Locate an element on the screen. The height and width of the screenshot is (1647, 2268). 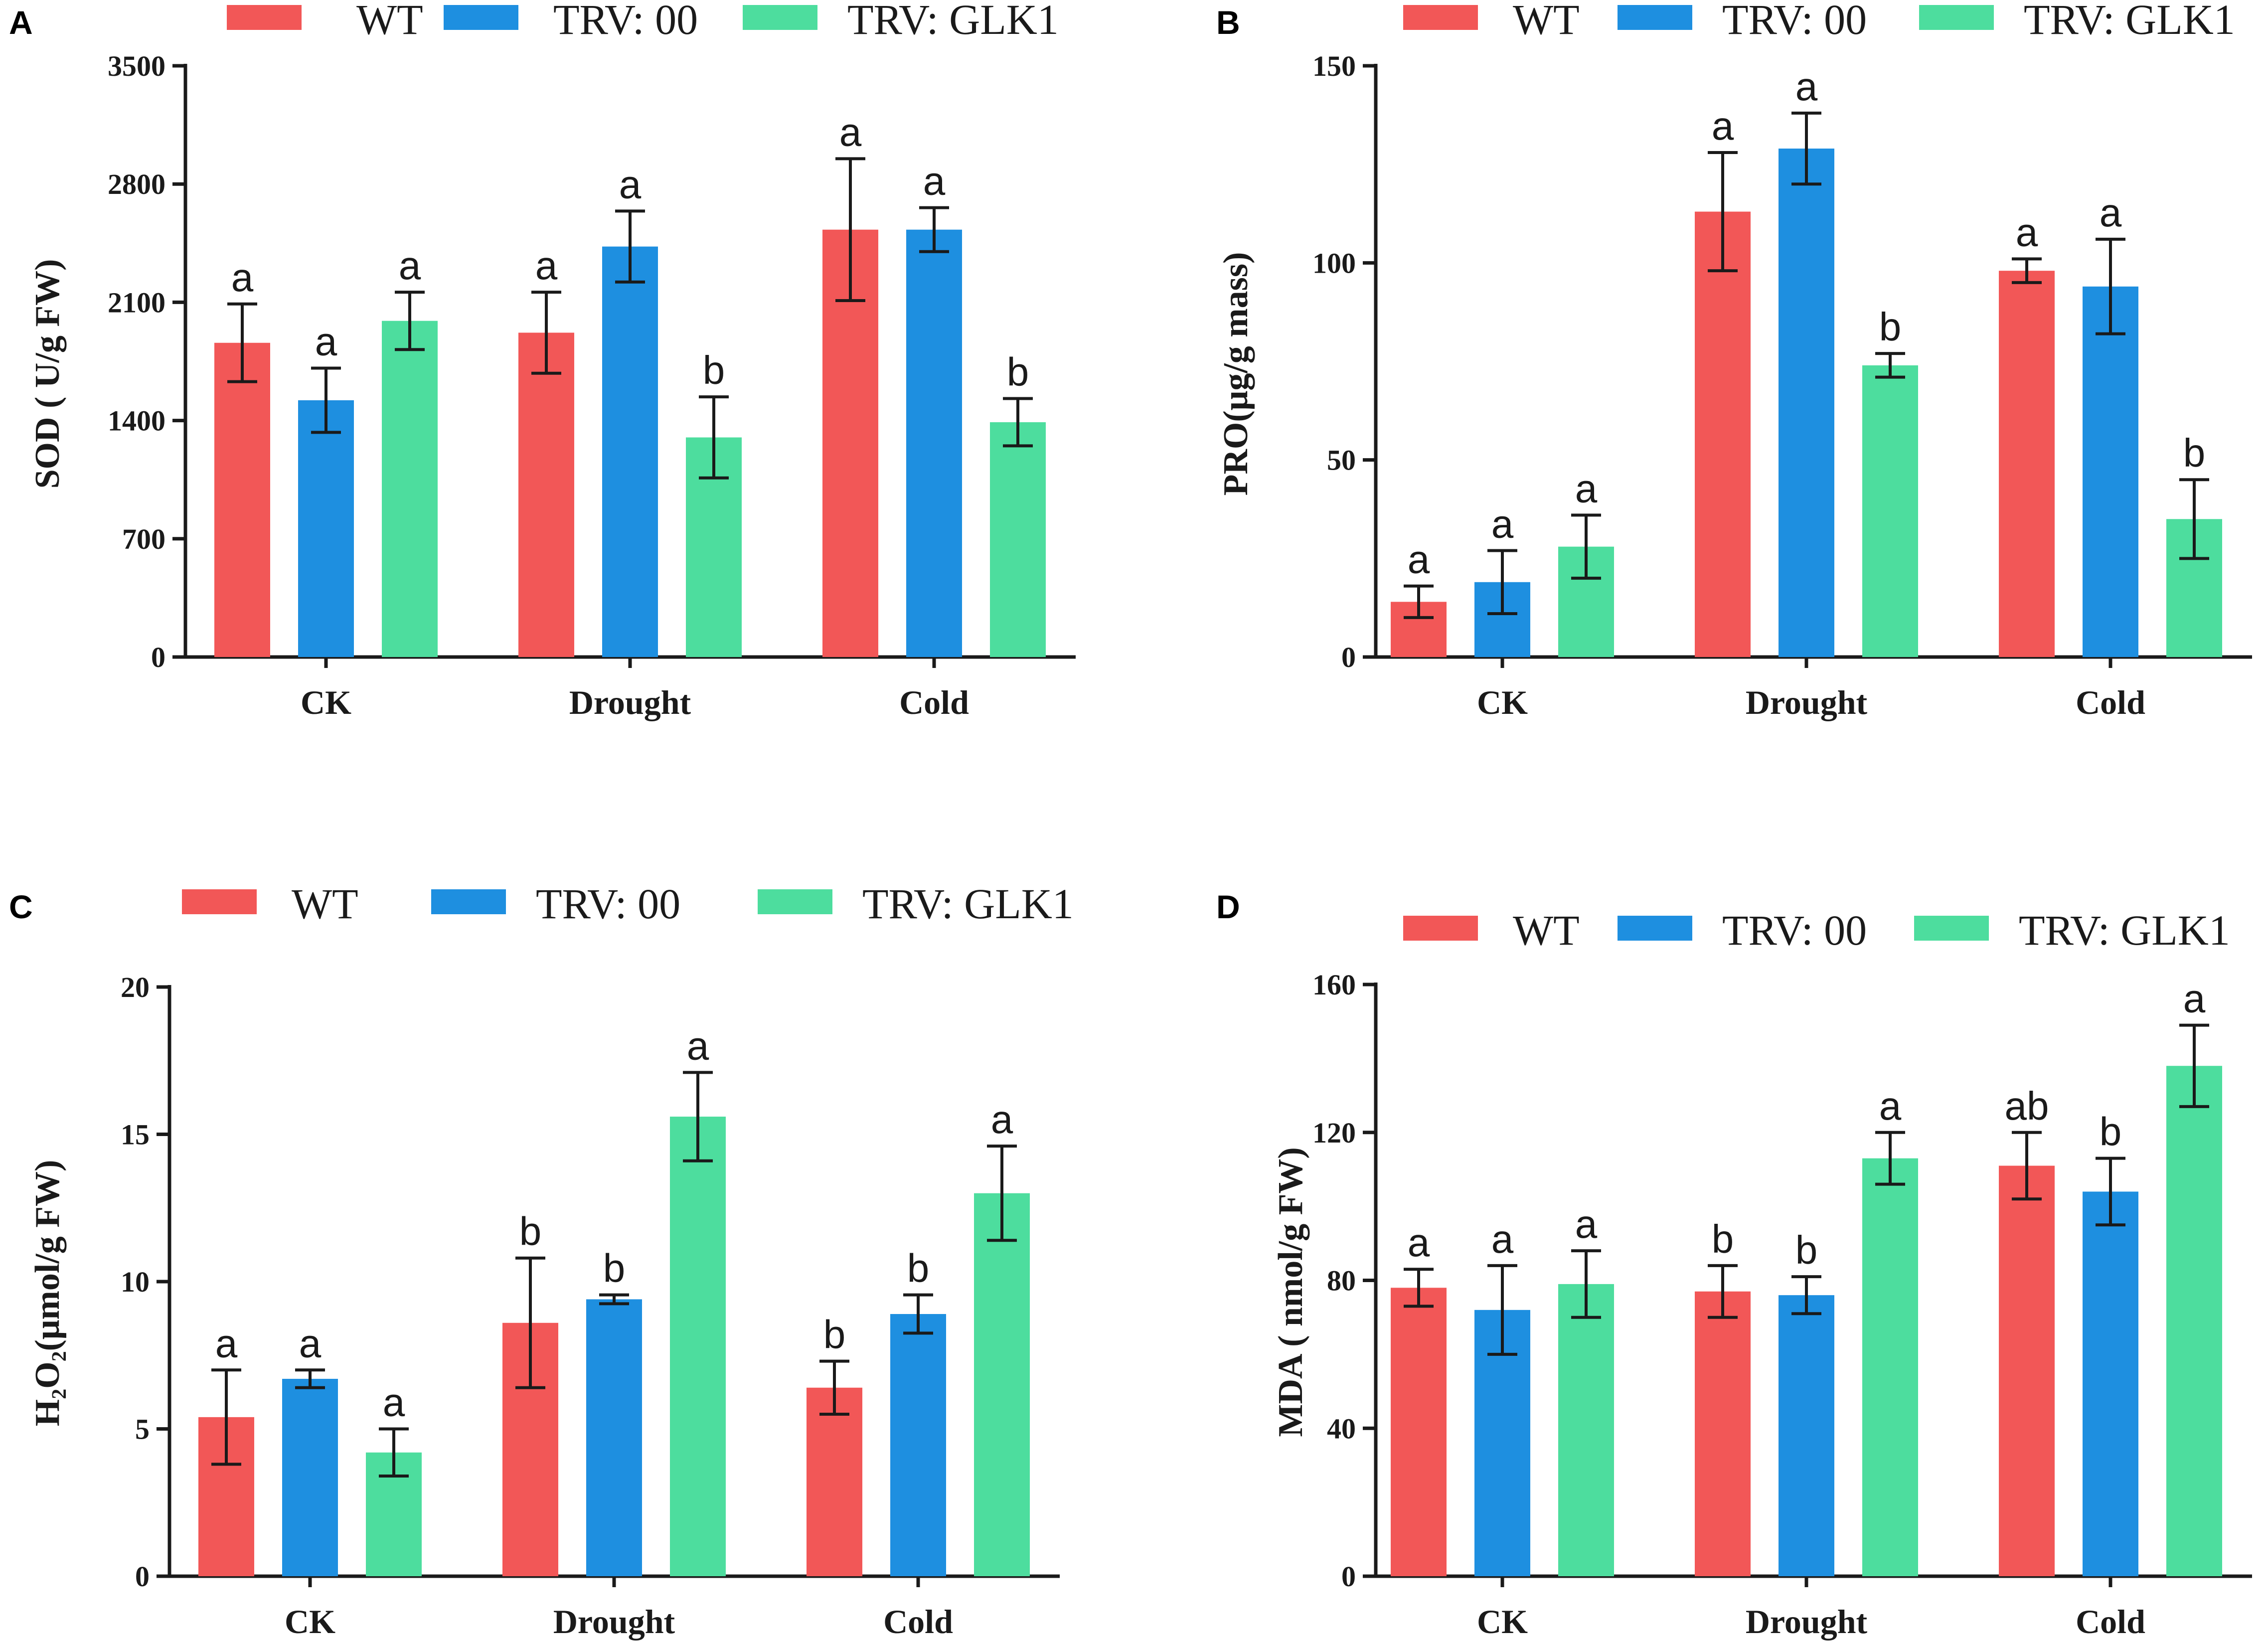
y-tick-label: 700 is located at coordinates (143, 539).